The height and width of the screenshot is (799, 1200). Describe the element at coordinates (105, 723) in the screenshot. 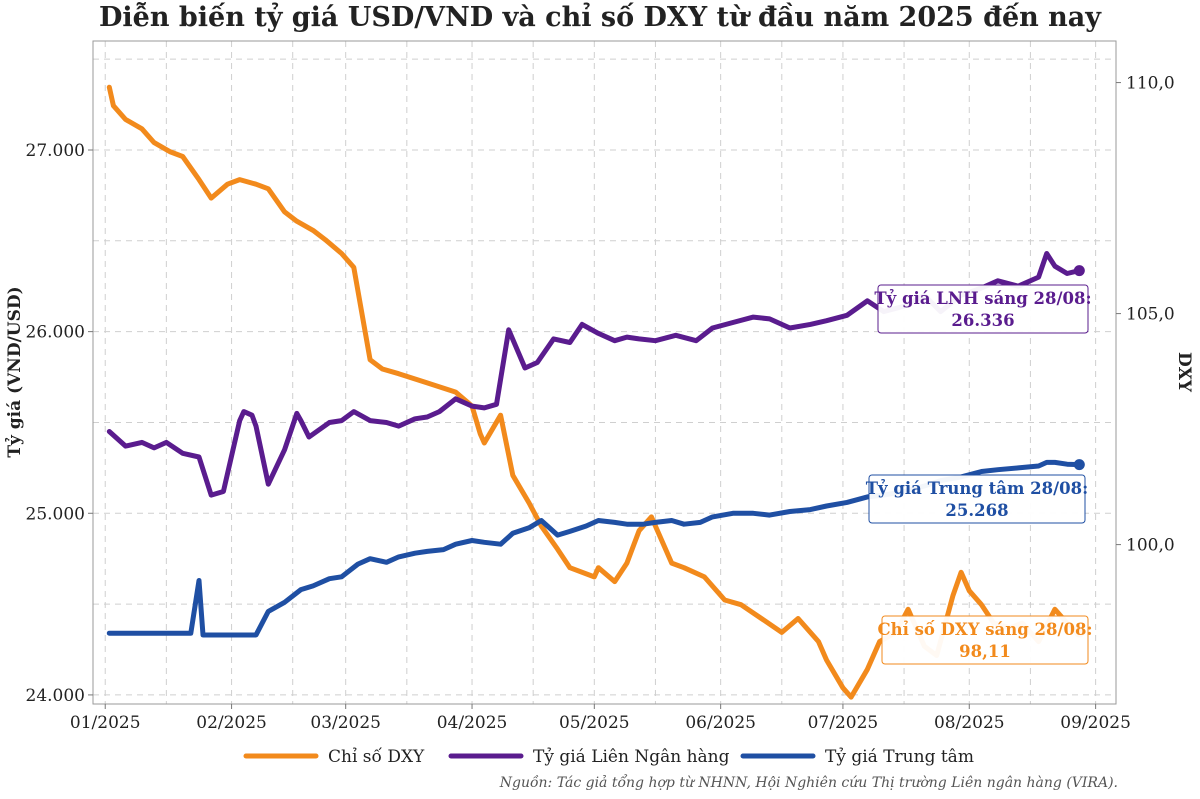

I see `x-tick-label: 01/2025` at that location.